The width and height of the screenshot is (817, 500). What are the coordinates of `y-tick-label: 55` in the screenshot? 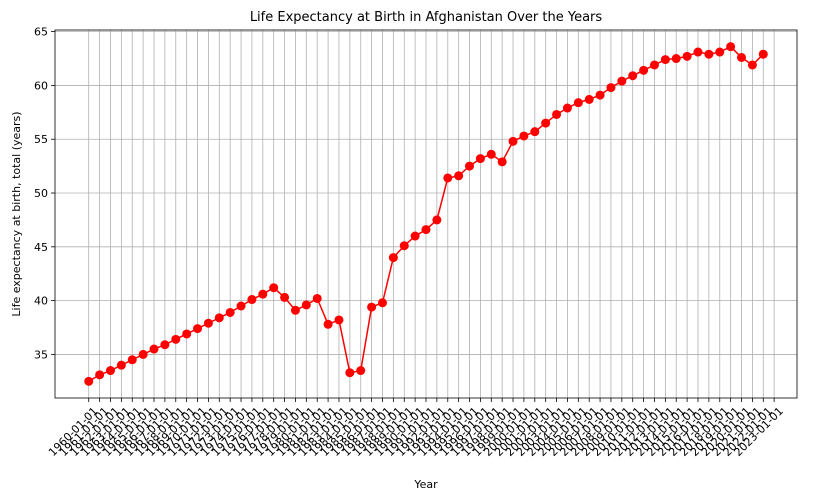 It's located at (41, 139).